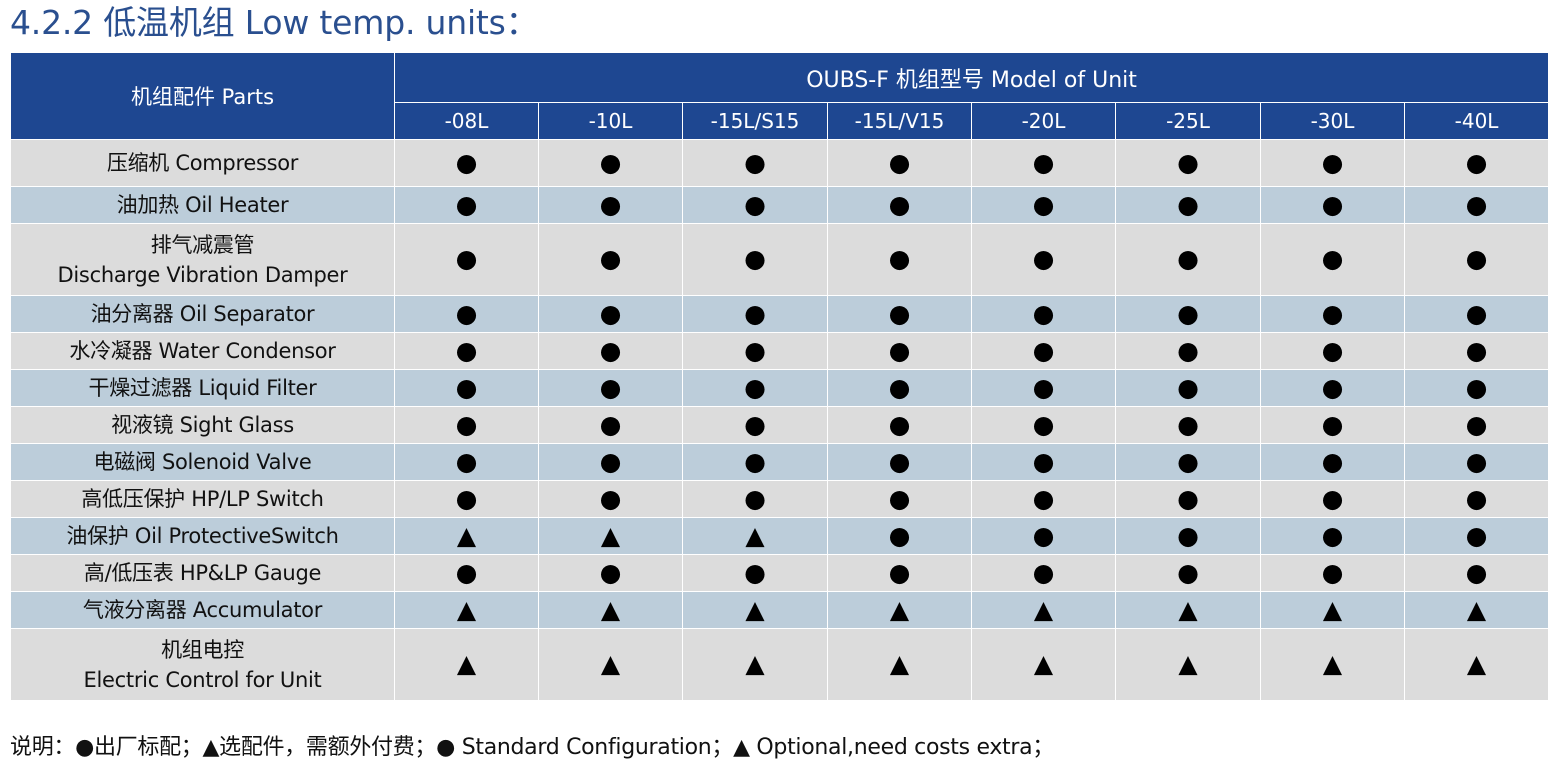 The image size is (1549, 767). I want to click on part-name-cell: 视液镜 Sight Glass, so click(202, 425).